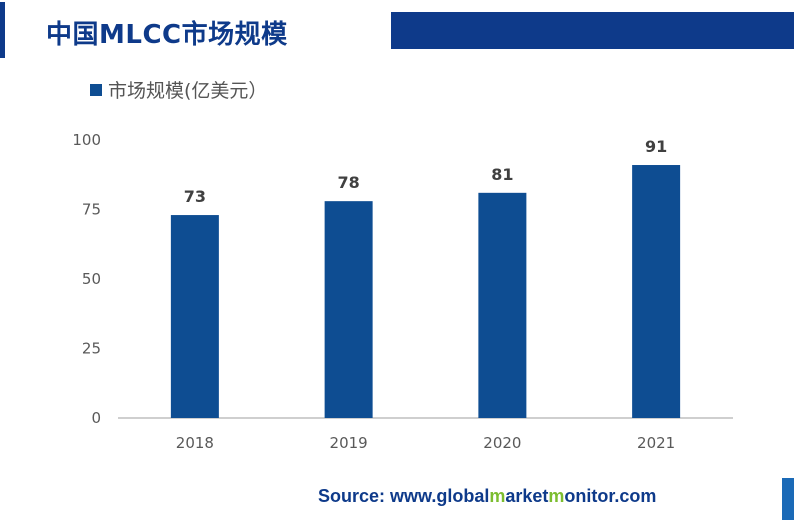 This screenshot has width=794, height=520. What do you see at coordinates (463, 496) in the screenshot?
I see `source-part: global` at bounding box center [463, 496].